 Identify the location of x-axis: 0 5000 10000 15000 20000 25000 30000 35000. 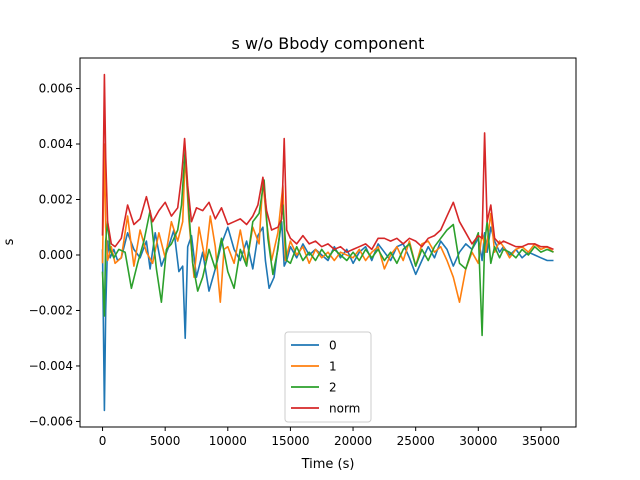
(329, 437).